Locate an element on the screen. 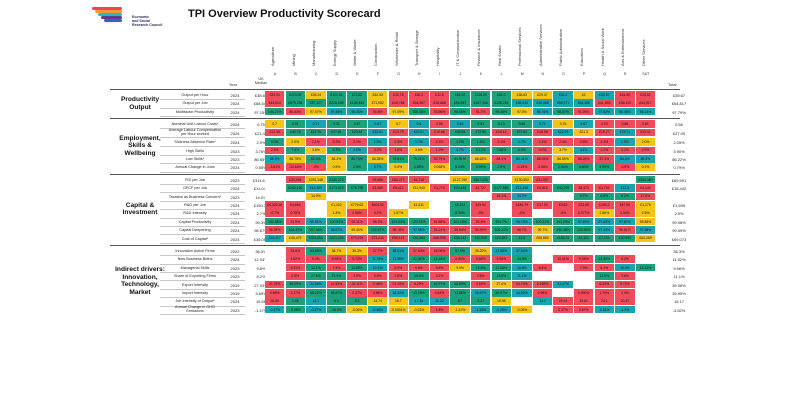 Image resolution: width=800 pixels, height=400 pixels. sector-value-cell: £300,380 is located at coordinates (645, 179).